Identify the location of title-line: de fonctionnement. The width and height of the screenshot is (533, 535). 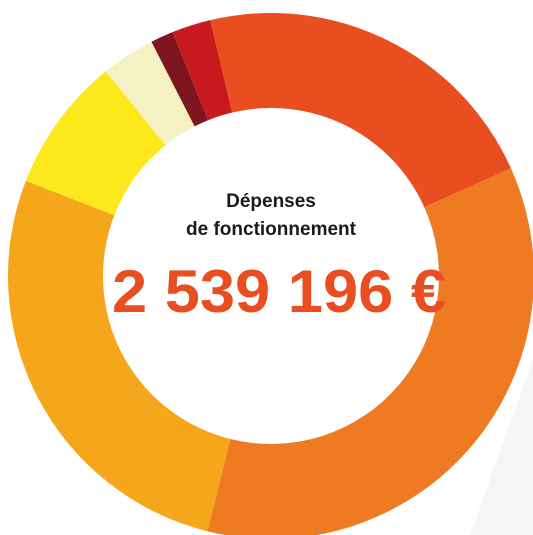
(271, 229).